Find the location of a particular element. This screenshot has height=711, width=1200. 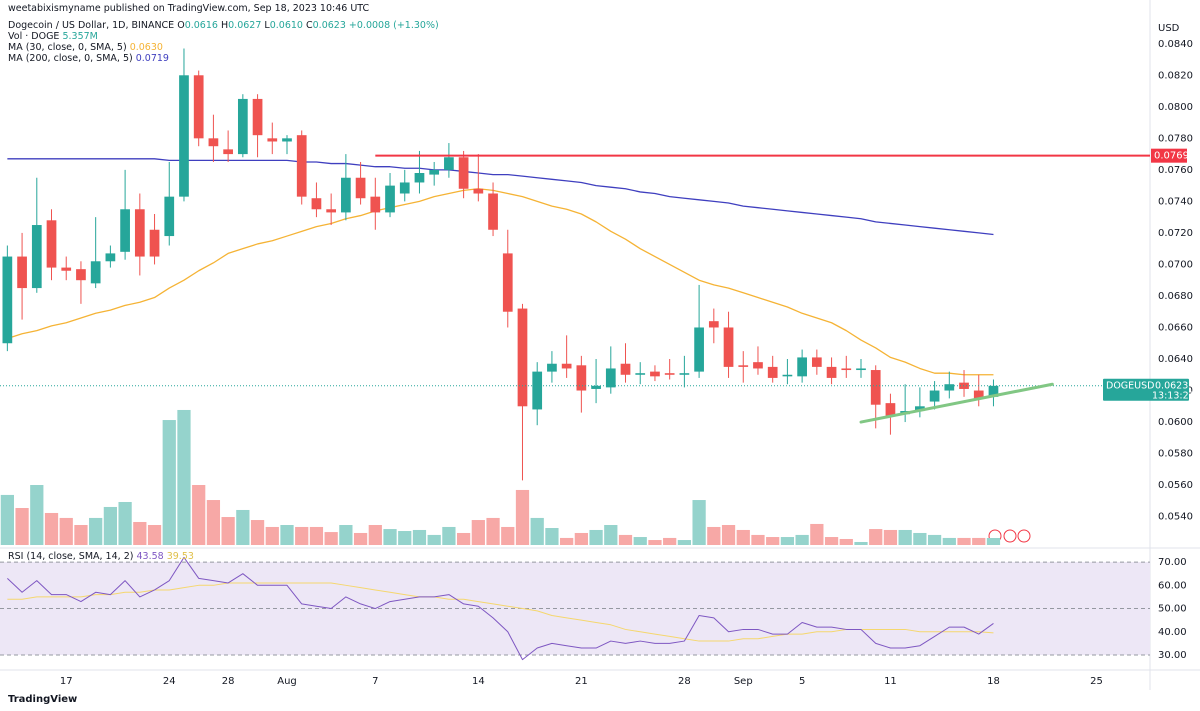

rsi-value: 43.58 is located at coordinates (150, 556).